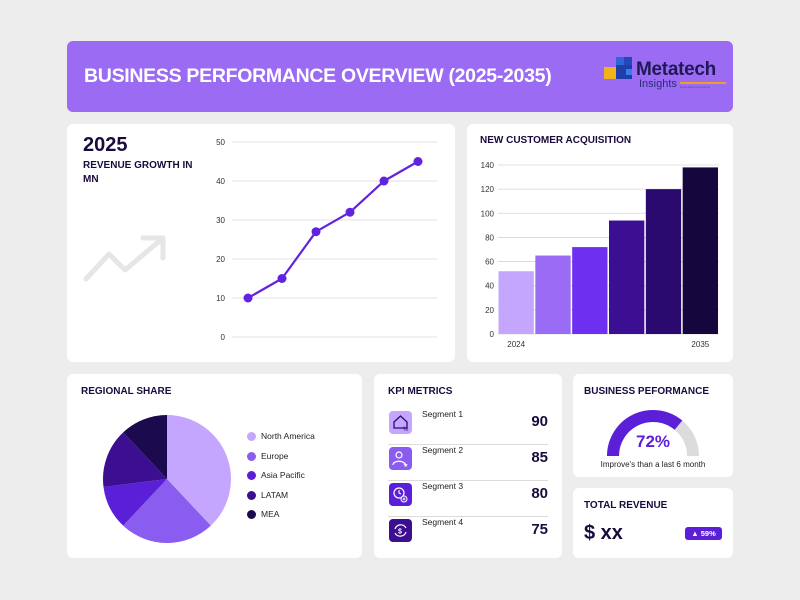 The height and width of the screenshot is (600, 800). Describe the element at coordinates (653, 523) in the screenshot. I see `total-revenue-card: TOTAL REVENUE $ xx ▲ 59%` at that location.